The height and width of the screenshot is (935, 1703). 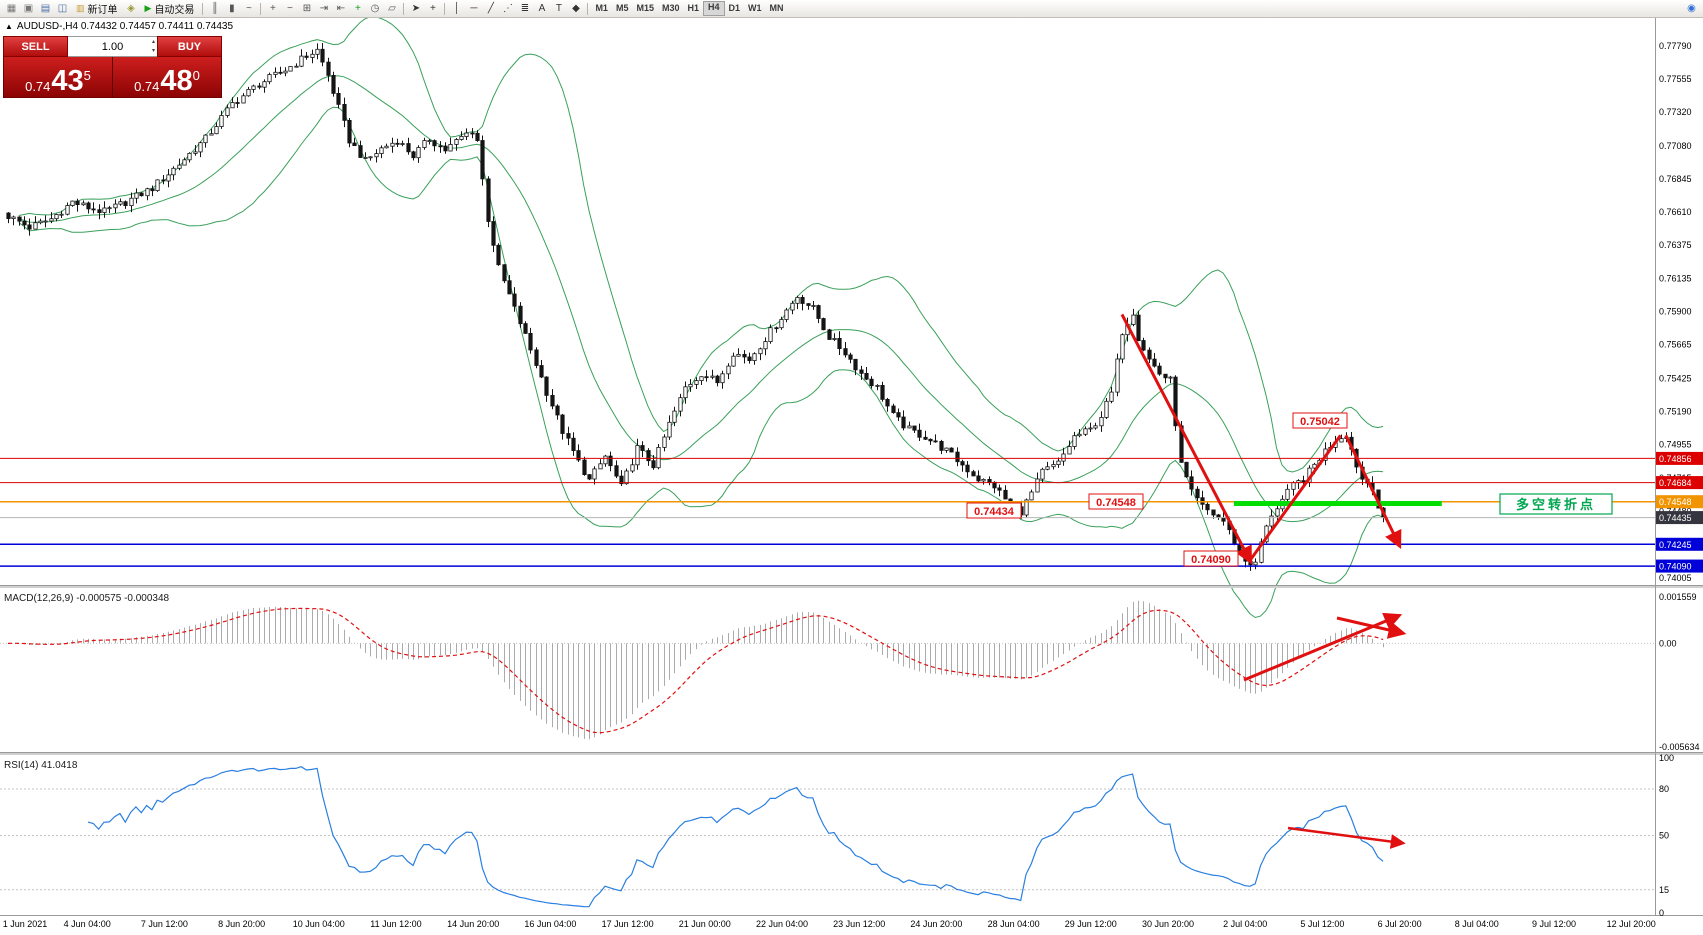 What do you see at coordinates (1168, 924) in the screenshot?
I see `time-axis-label: 30 Jun 20:00` at bounding box center [1168, 924].